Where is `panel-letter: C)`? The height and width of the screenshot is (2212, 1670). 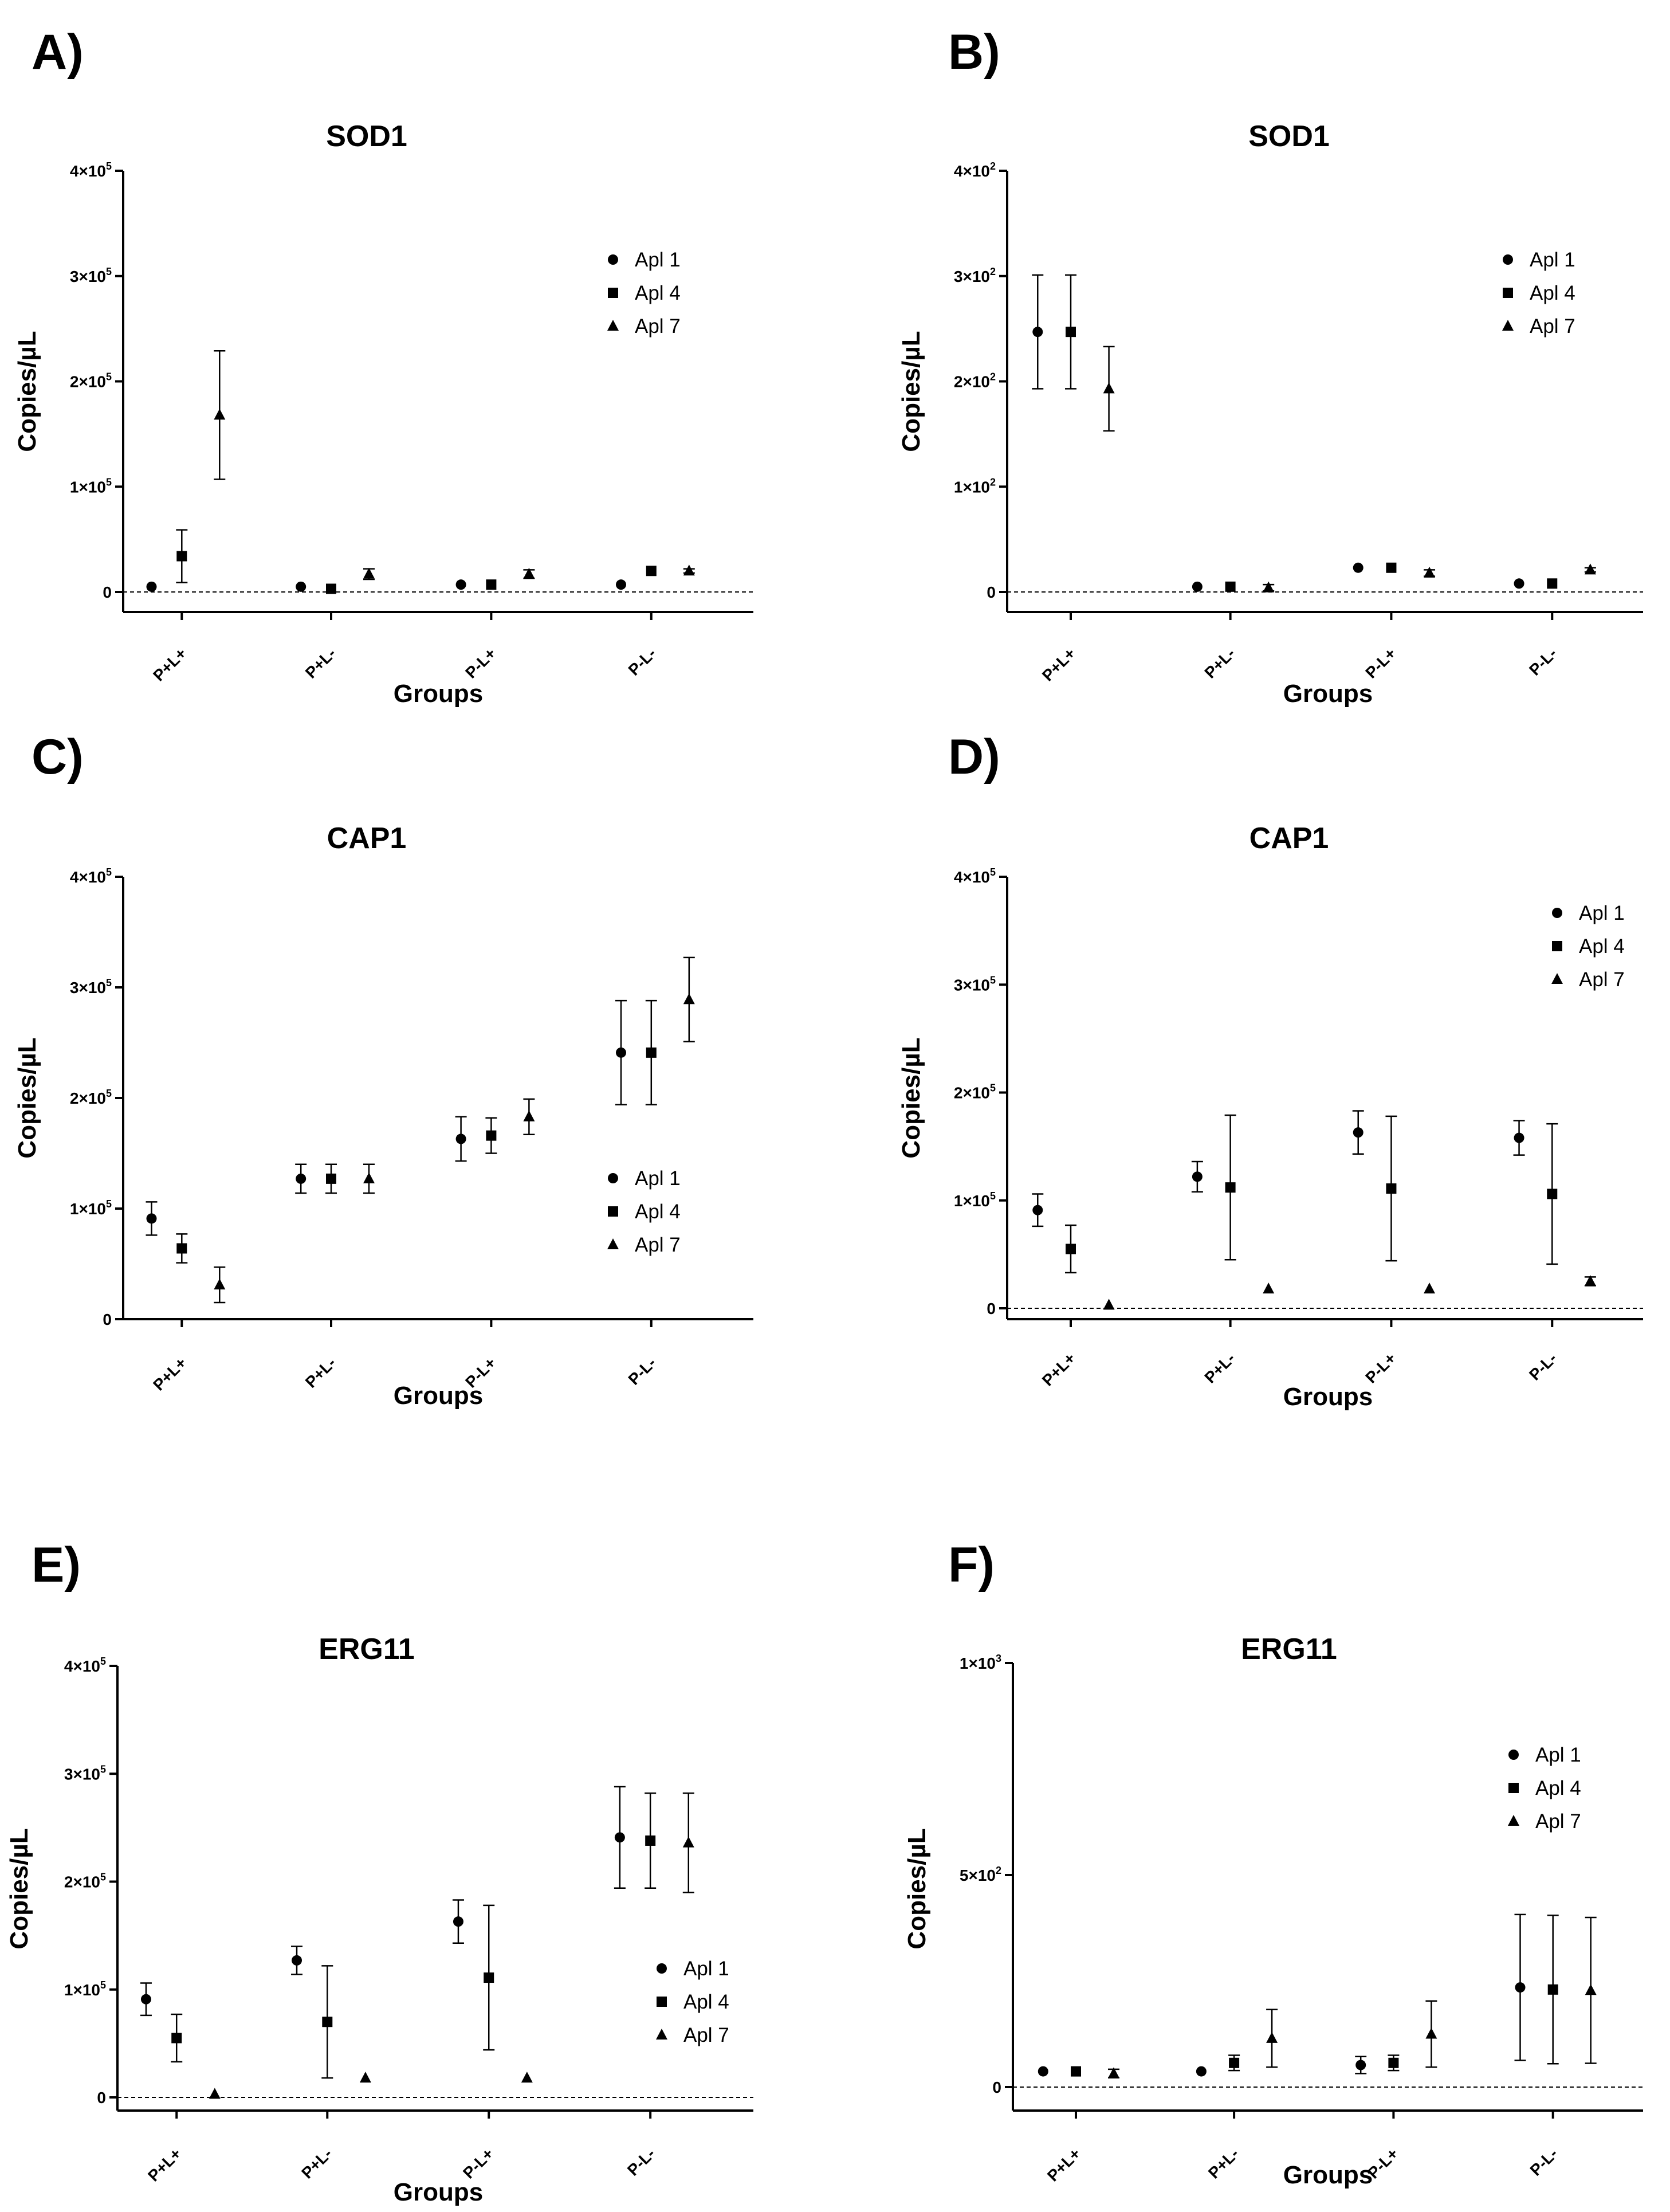
panel-letter: C) is located at coordinates (58, 757).